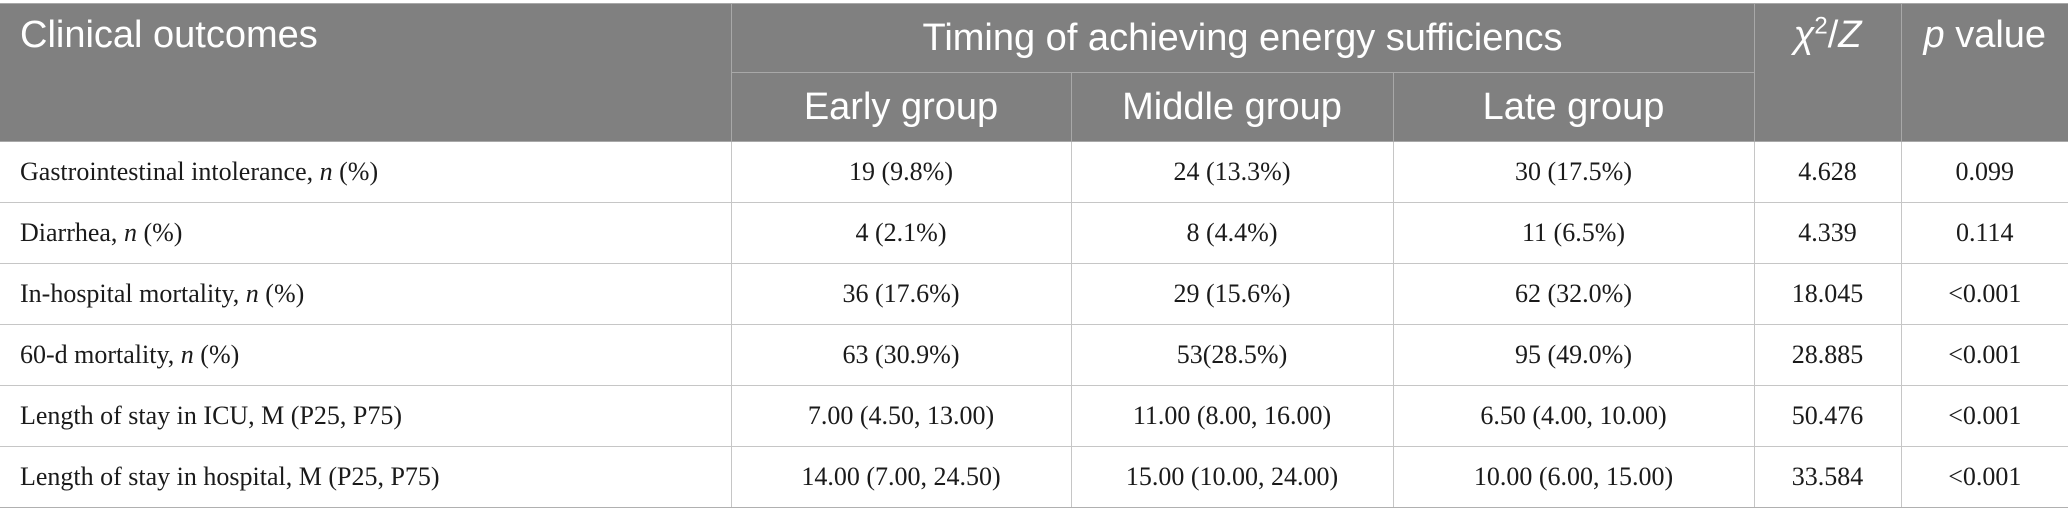 The image size is (2068, 528). Describe the element at coordinates (366, 233) in the screenshot. I see `row-label: Diarrhea, n (%)` at that location.